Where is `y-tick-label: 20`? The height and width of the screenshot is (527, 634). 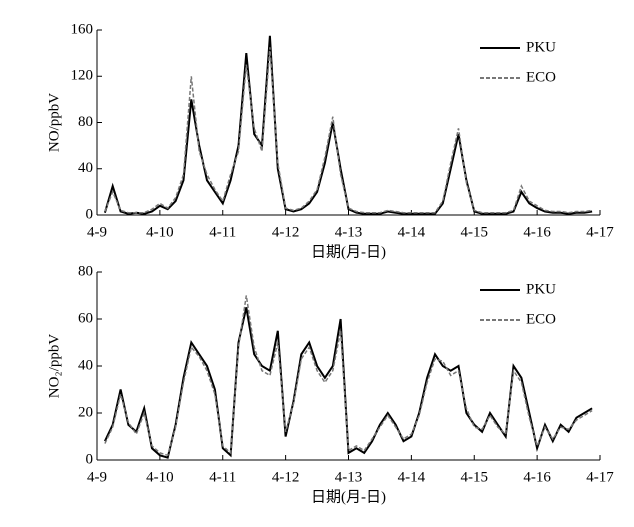
y-tick-label: 20 is located at coordinates (85, 412).